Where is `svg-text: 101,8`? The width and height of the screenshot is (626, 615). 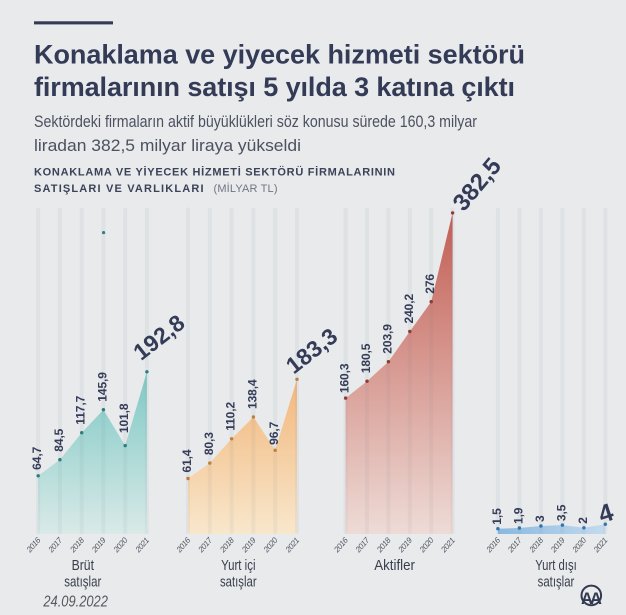 svg-text: 101,8 is located at coordinates (124, 418).